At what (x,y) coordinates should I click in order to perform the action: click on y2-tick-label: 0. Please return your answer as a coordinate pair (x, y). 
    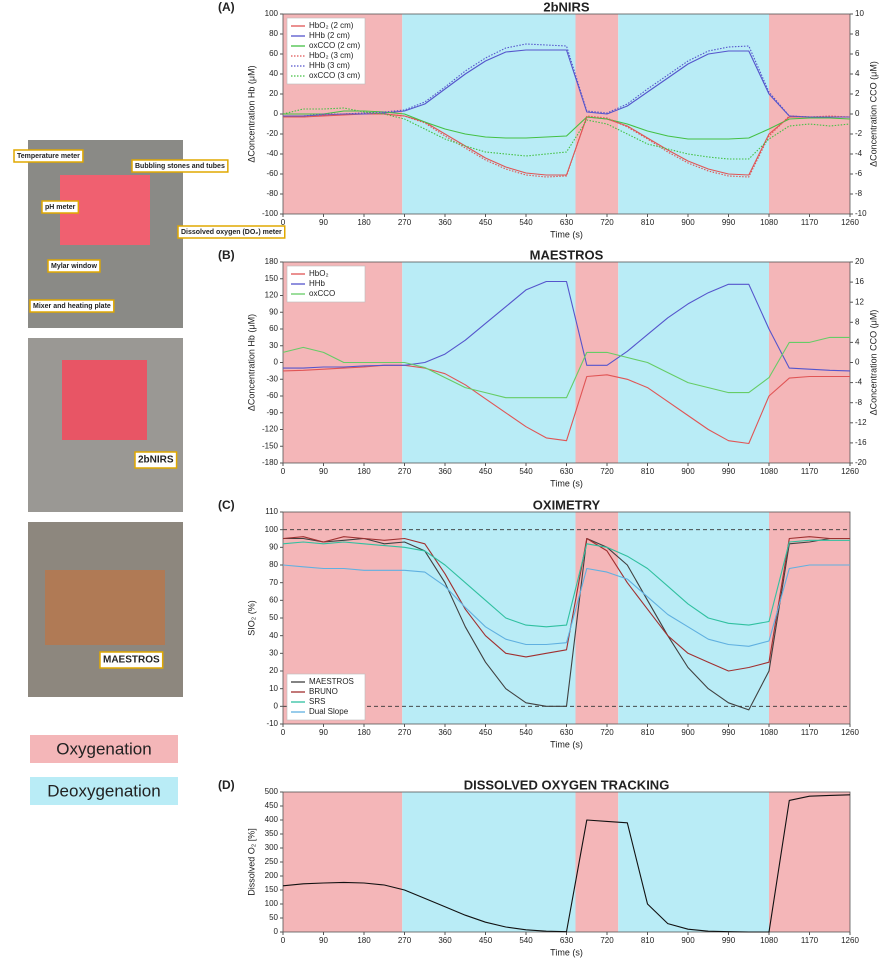
    Looking at the image, I should click on (857, 113).